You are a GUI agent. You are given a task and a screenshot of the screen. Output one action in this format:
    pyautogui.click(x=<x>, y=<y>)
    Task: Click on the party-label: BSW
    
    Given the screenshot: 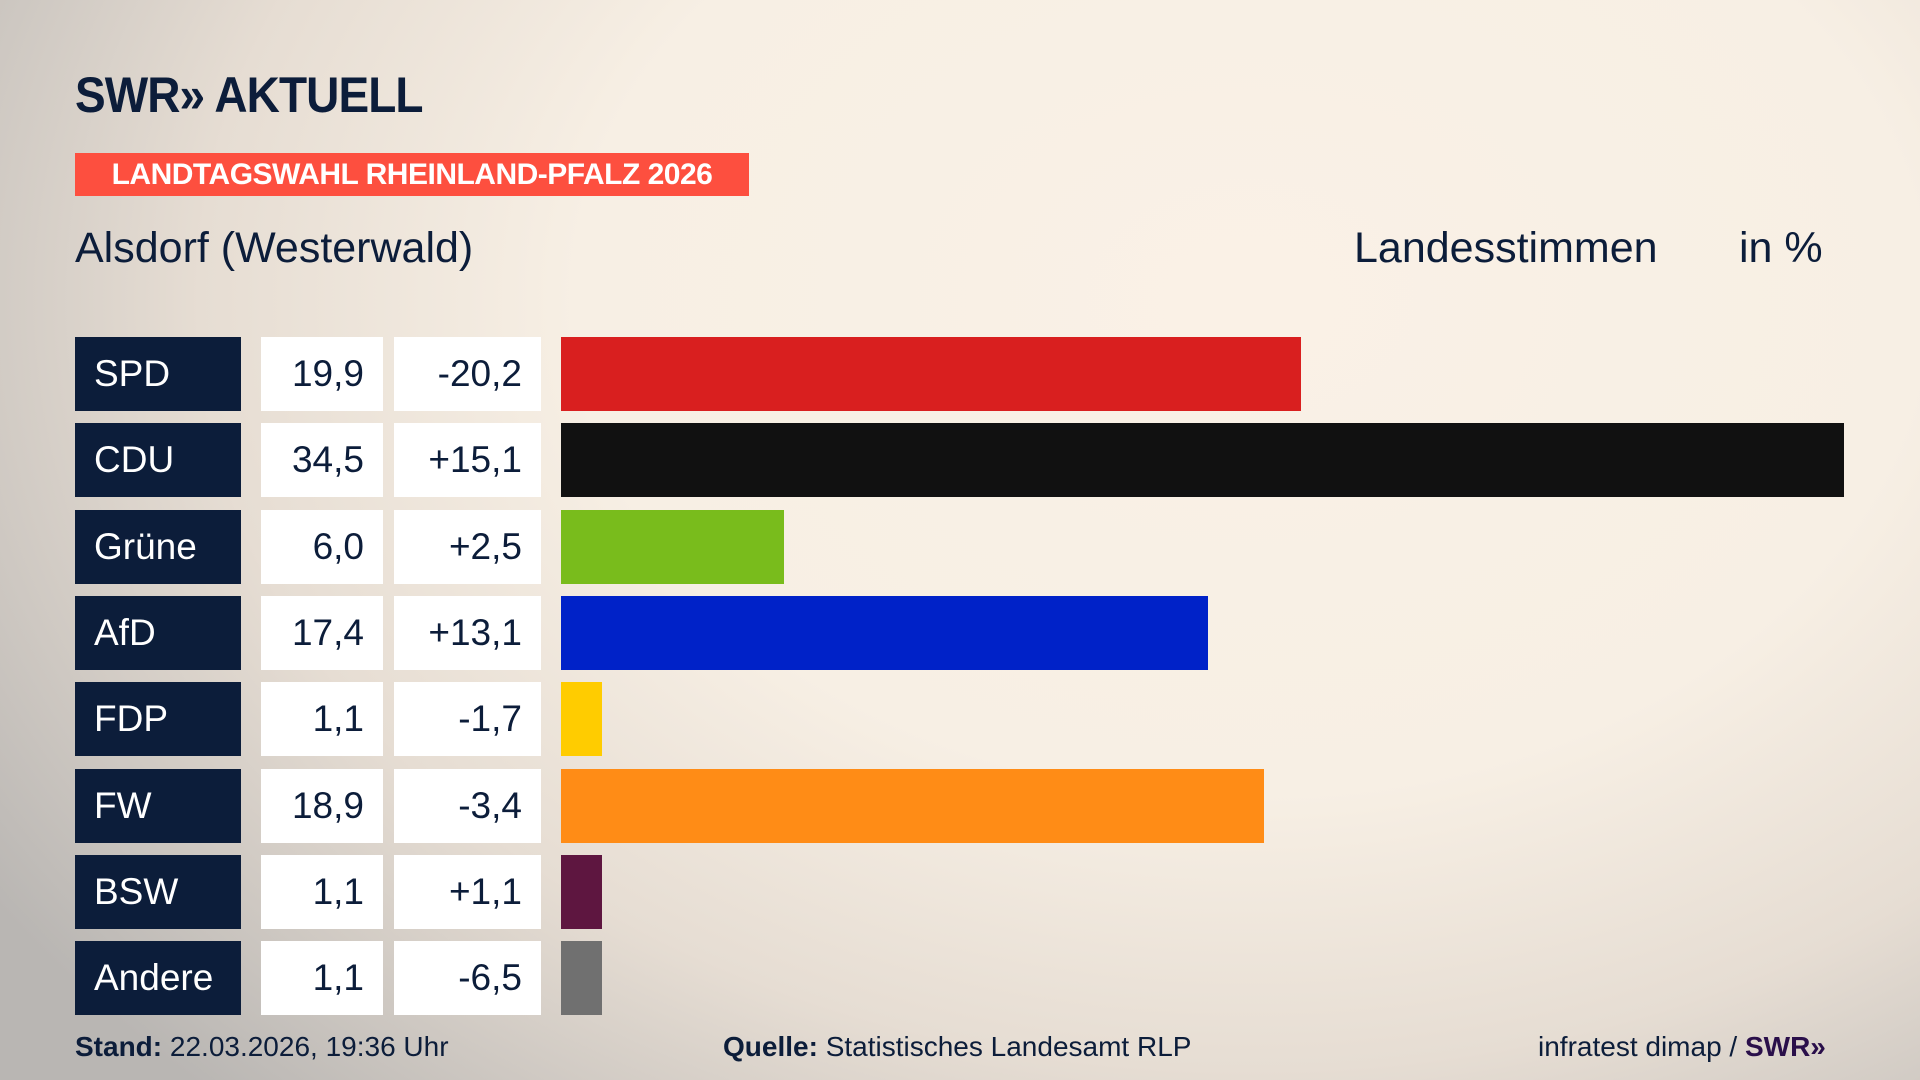 What is the action you would take?
    pyautogui.click(x=158, y=891)
    